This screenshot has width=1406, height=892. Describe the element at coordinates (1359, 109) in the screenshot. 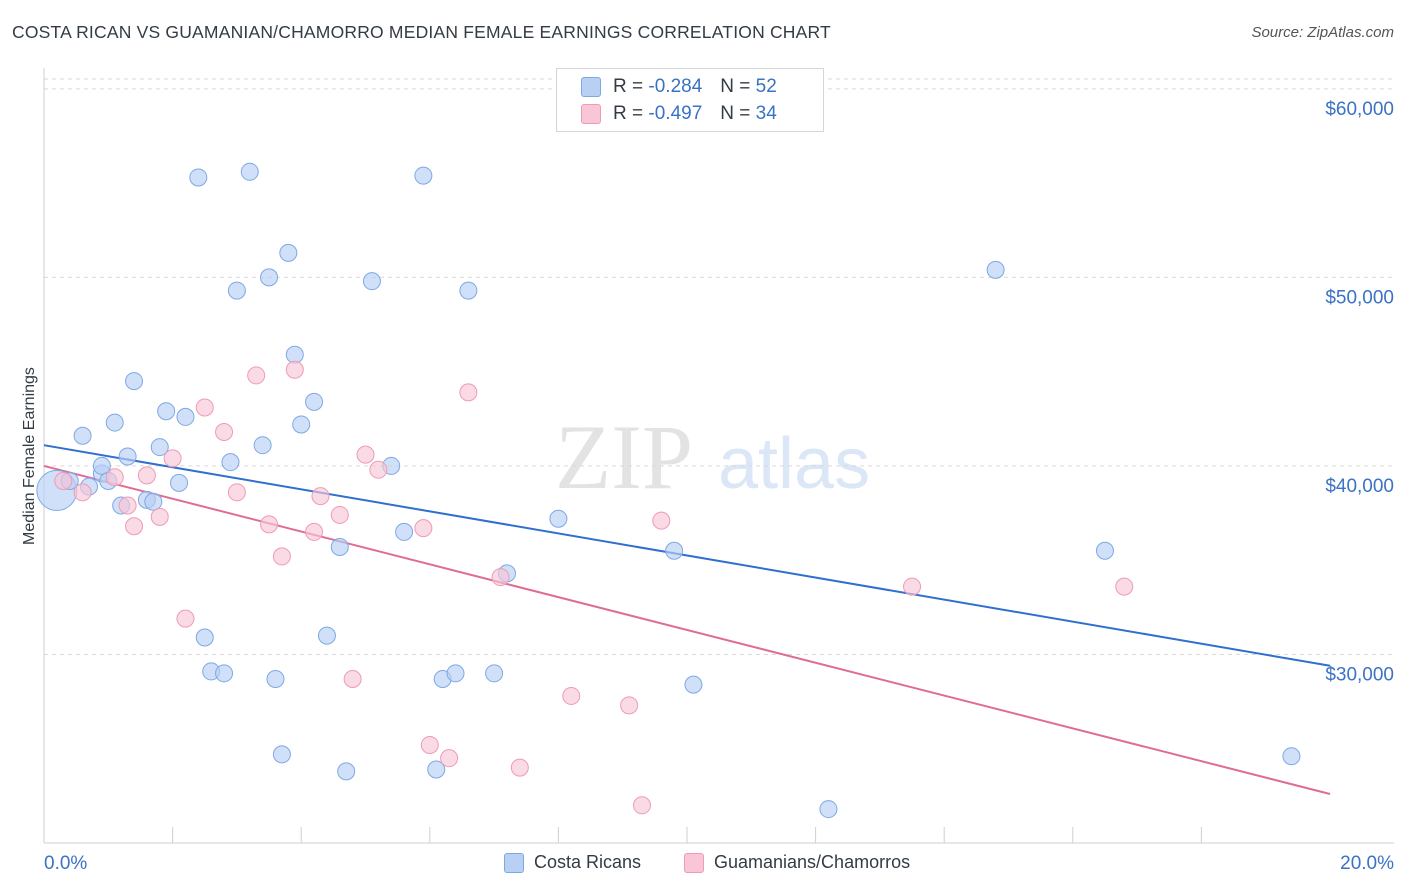

I see `y-tick-label: $60,000` at that location.